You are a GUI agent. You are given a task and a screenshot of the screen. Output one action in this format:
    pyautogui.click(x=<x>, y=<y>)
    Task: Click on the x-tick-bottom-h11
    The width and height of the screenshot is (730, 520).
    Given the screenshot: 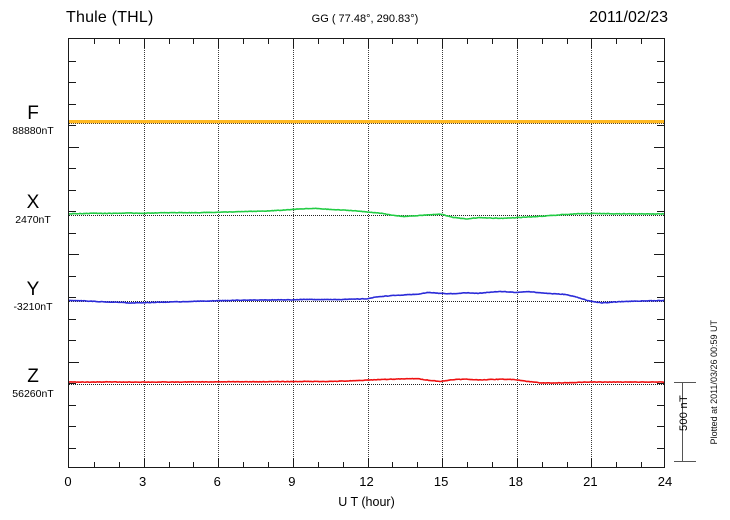 What is the action you would take?
    pyautogui.click(x=343, y=464)
    